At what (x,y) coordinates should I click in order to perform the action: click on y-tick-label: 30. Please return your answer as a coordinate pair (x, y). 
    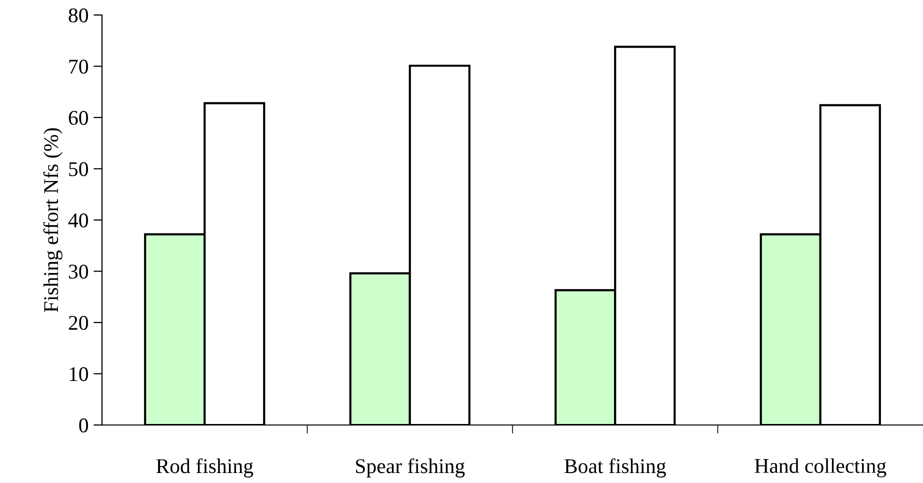
    Looking at the image, I should click on (78, 271).